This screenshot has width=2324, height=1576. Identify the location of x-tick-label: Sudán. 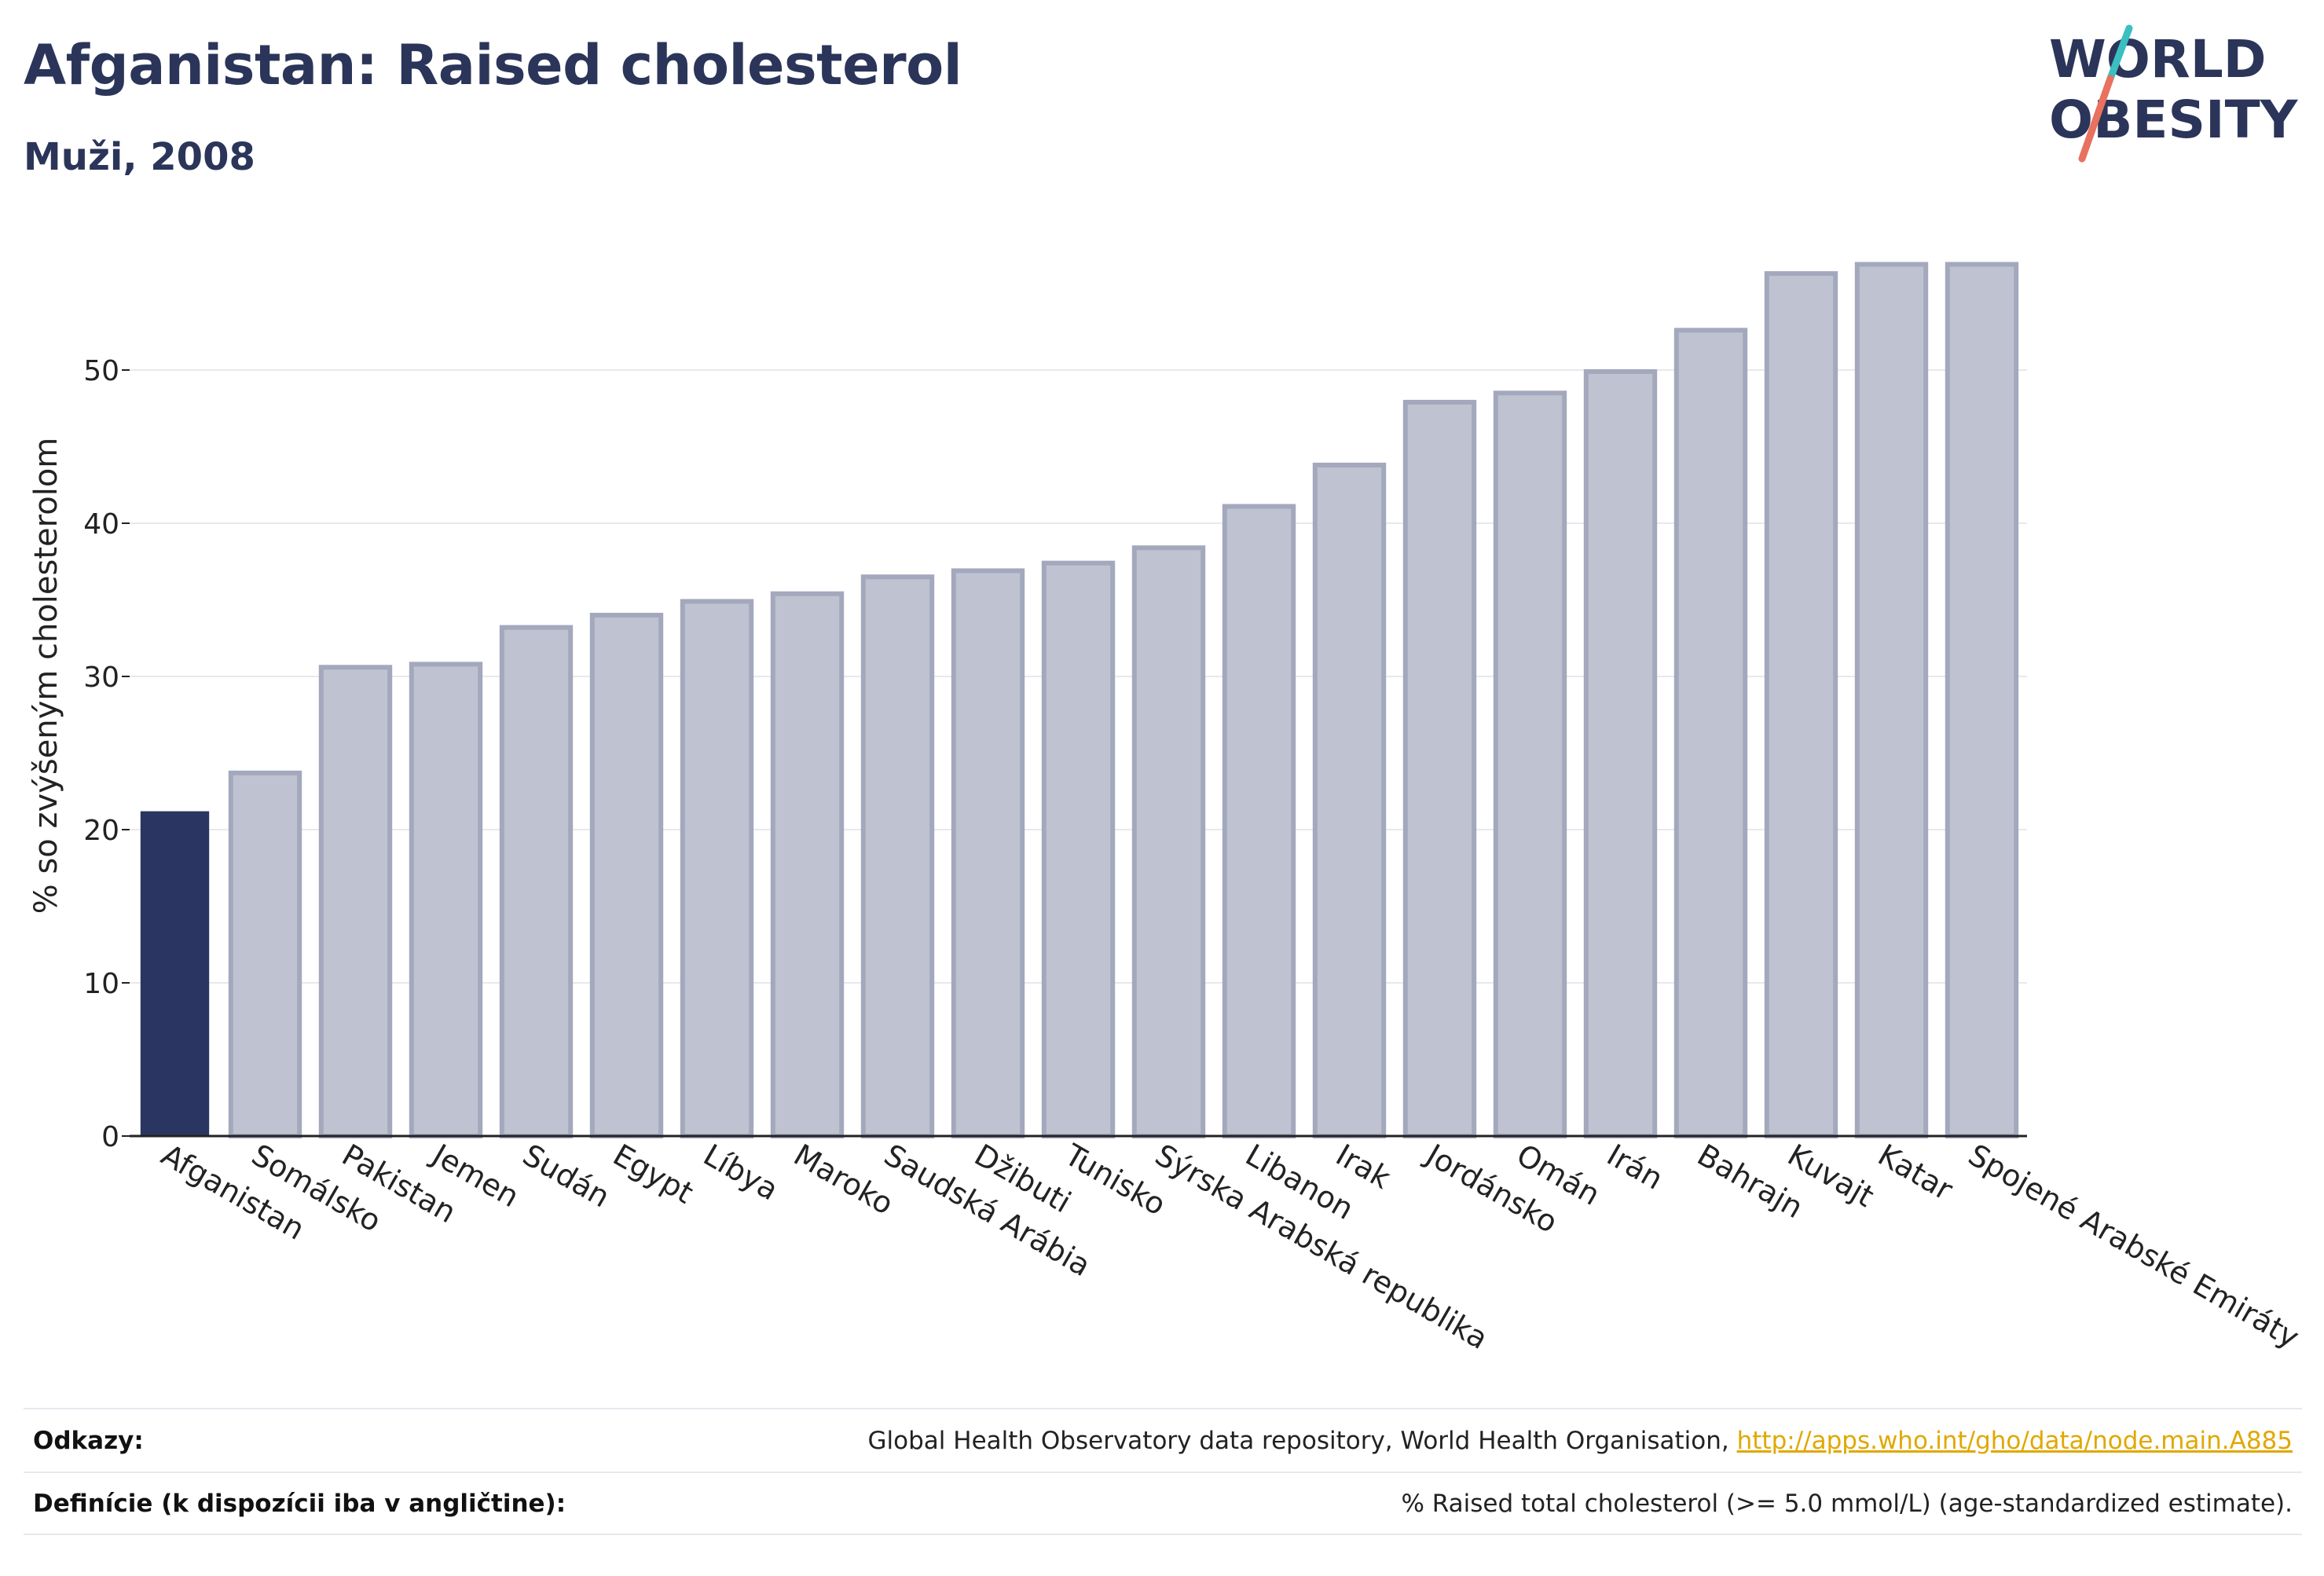
(566, 1176).